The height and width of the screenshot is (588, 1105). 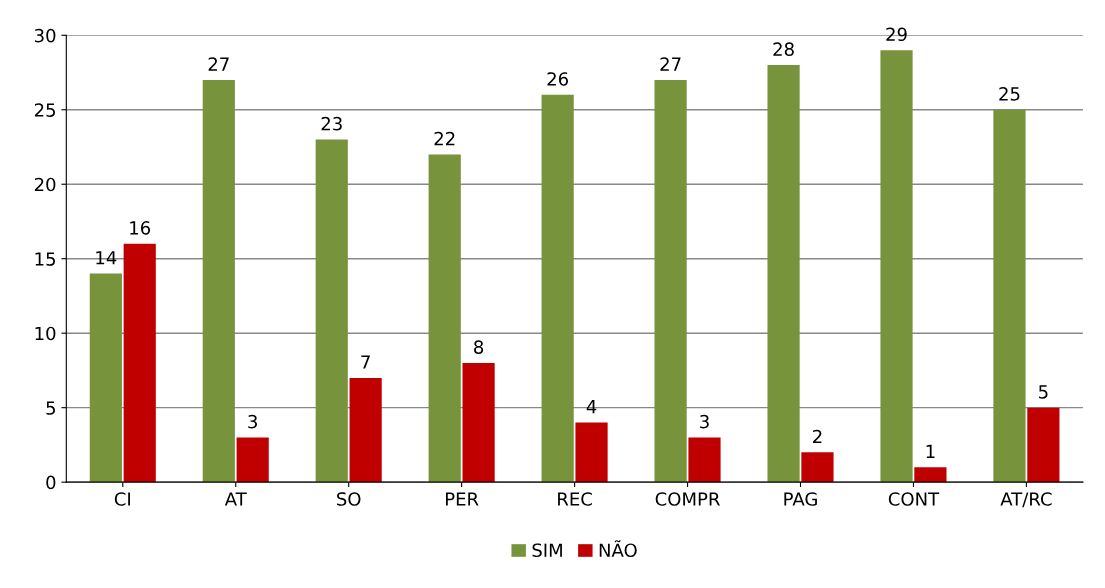 What do you see at coordinates (547, 550) in the screenshot?
I see `legend-label: SIM` at bounding box center [547, 550].